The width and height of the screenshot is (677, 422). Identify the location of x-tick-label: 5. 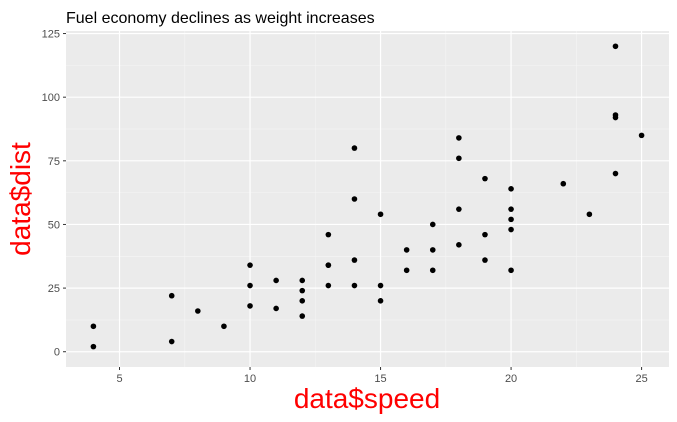
(119, 379).